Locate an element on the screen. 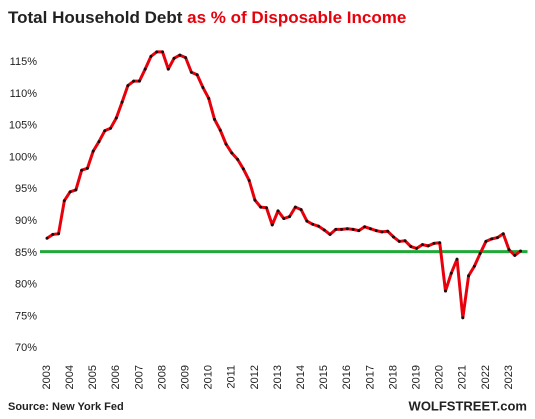 This screenshot has height=419, width=535. x-tick-label: 2013 is located at coordinates (278, 377).